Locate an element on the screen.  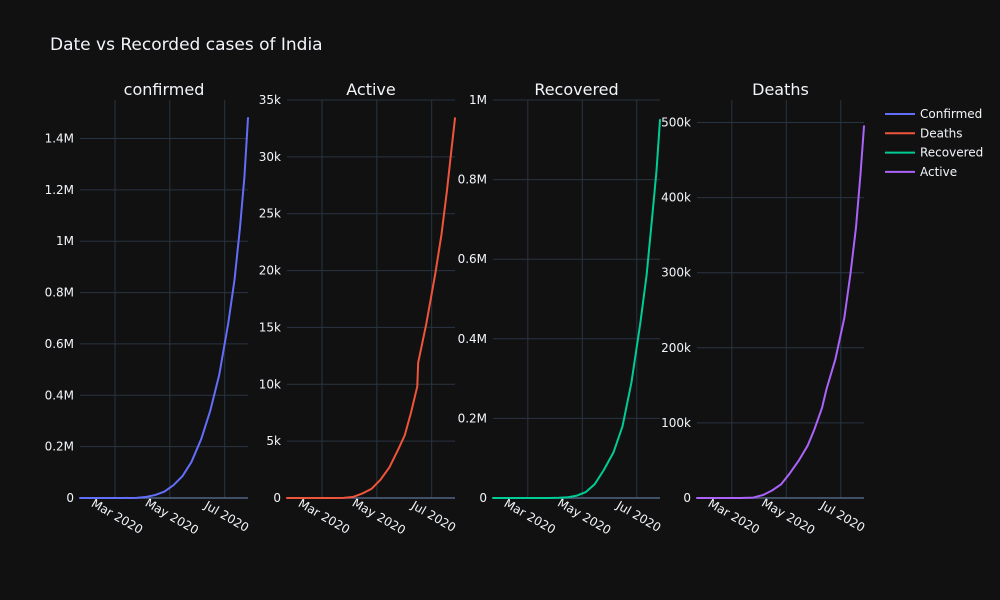
legend-label: Recovered is located at coordinates (951, 153).